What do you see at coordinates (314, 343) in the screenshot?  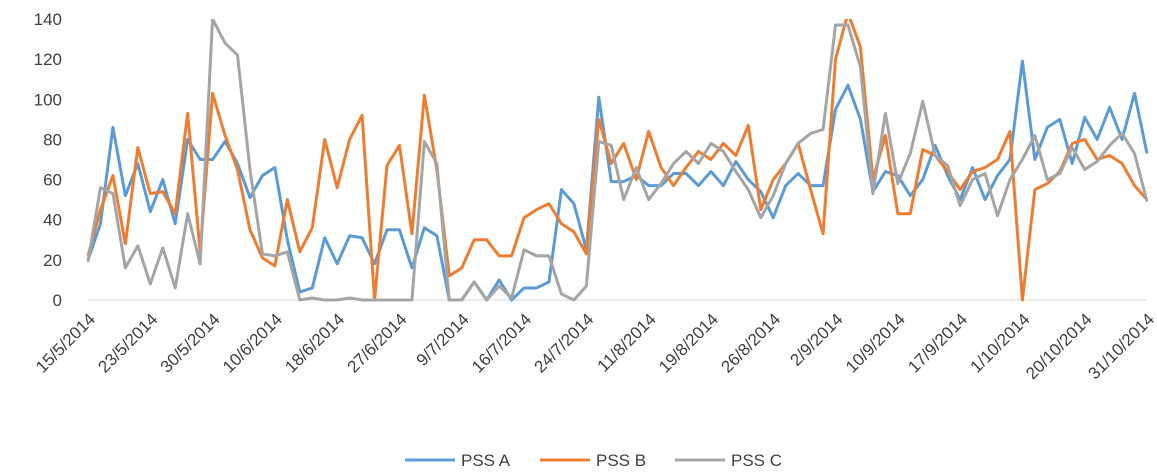 I see `x-tick-label: 18/6/2014` at bounding box center [314, 343].